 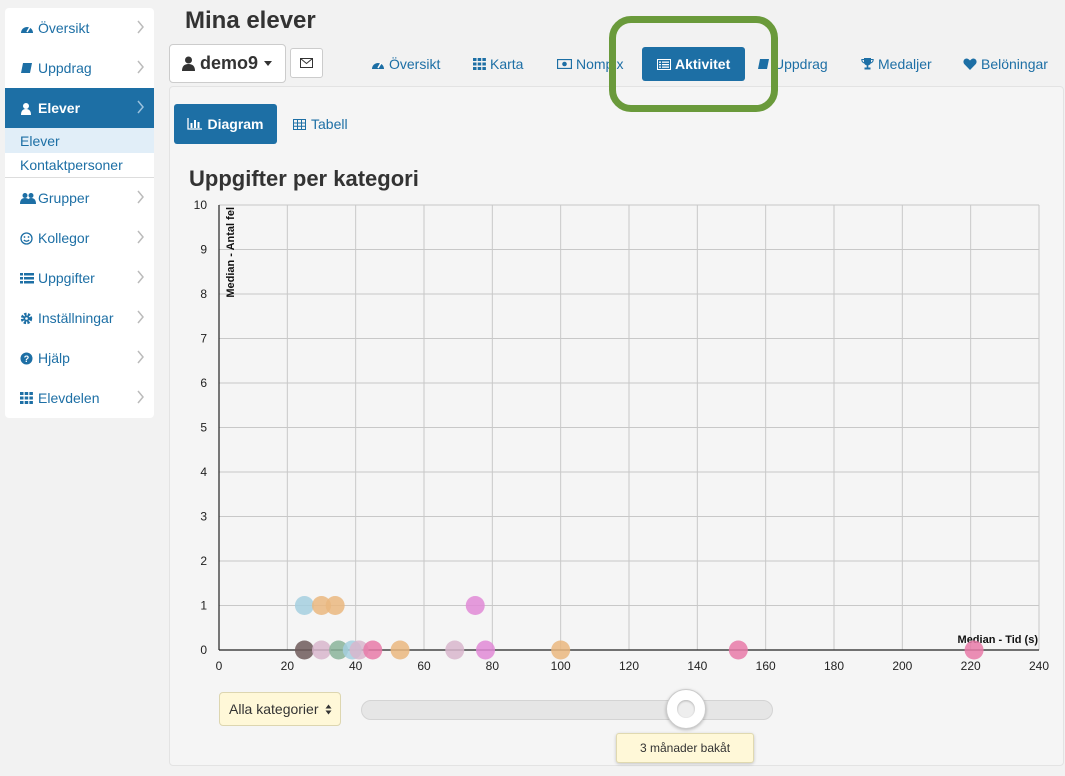 I want to click on x-tick-label: 140, so click(x=697, y=666).